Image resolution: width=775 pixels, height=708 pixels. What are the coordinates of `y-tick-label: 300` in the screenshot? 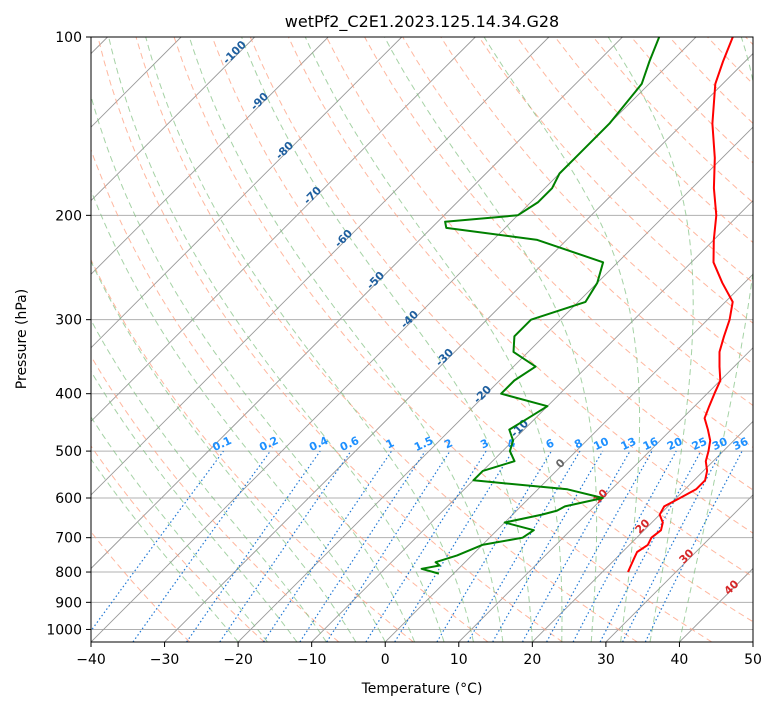 It's located at (68, 321).